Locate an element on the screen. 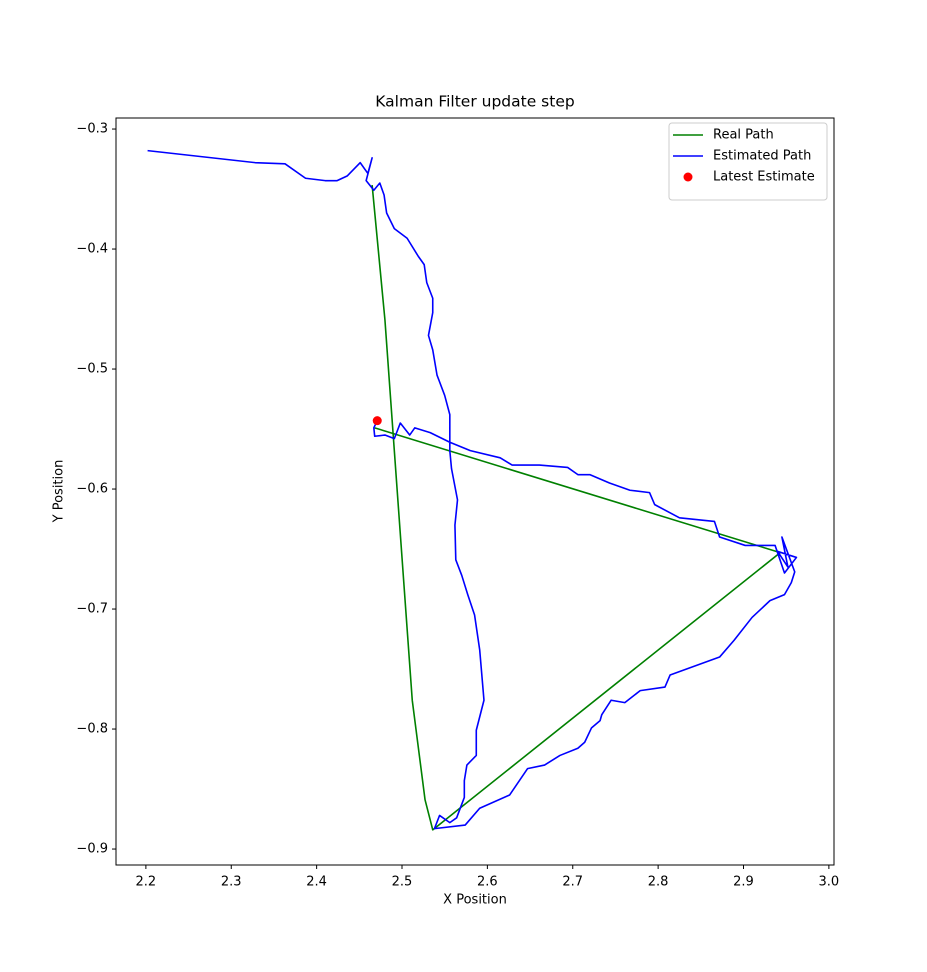 The width and height of the screenshot is (927, 972). x-tick-label: 2.3 is located at coordinates (231, 882).